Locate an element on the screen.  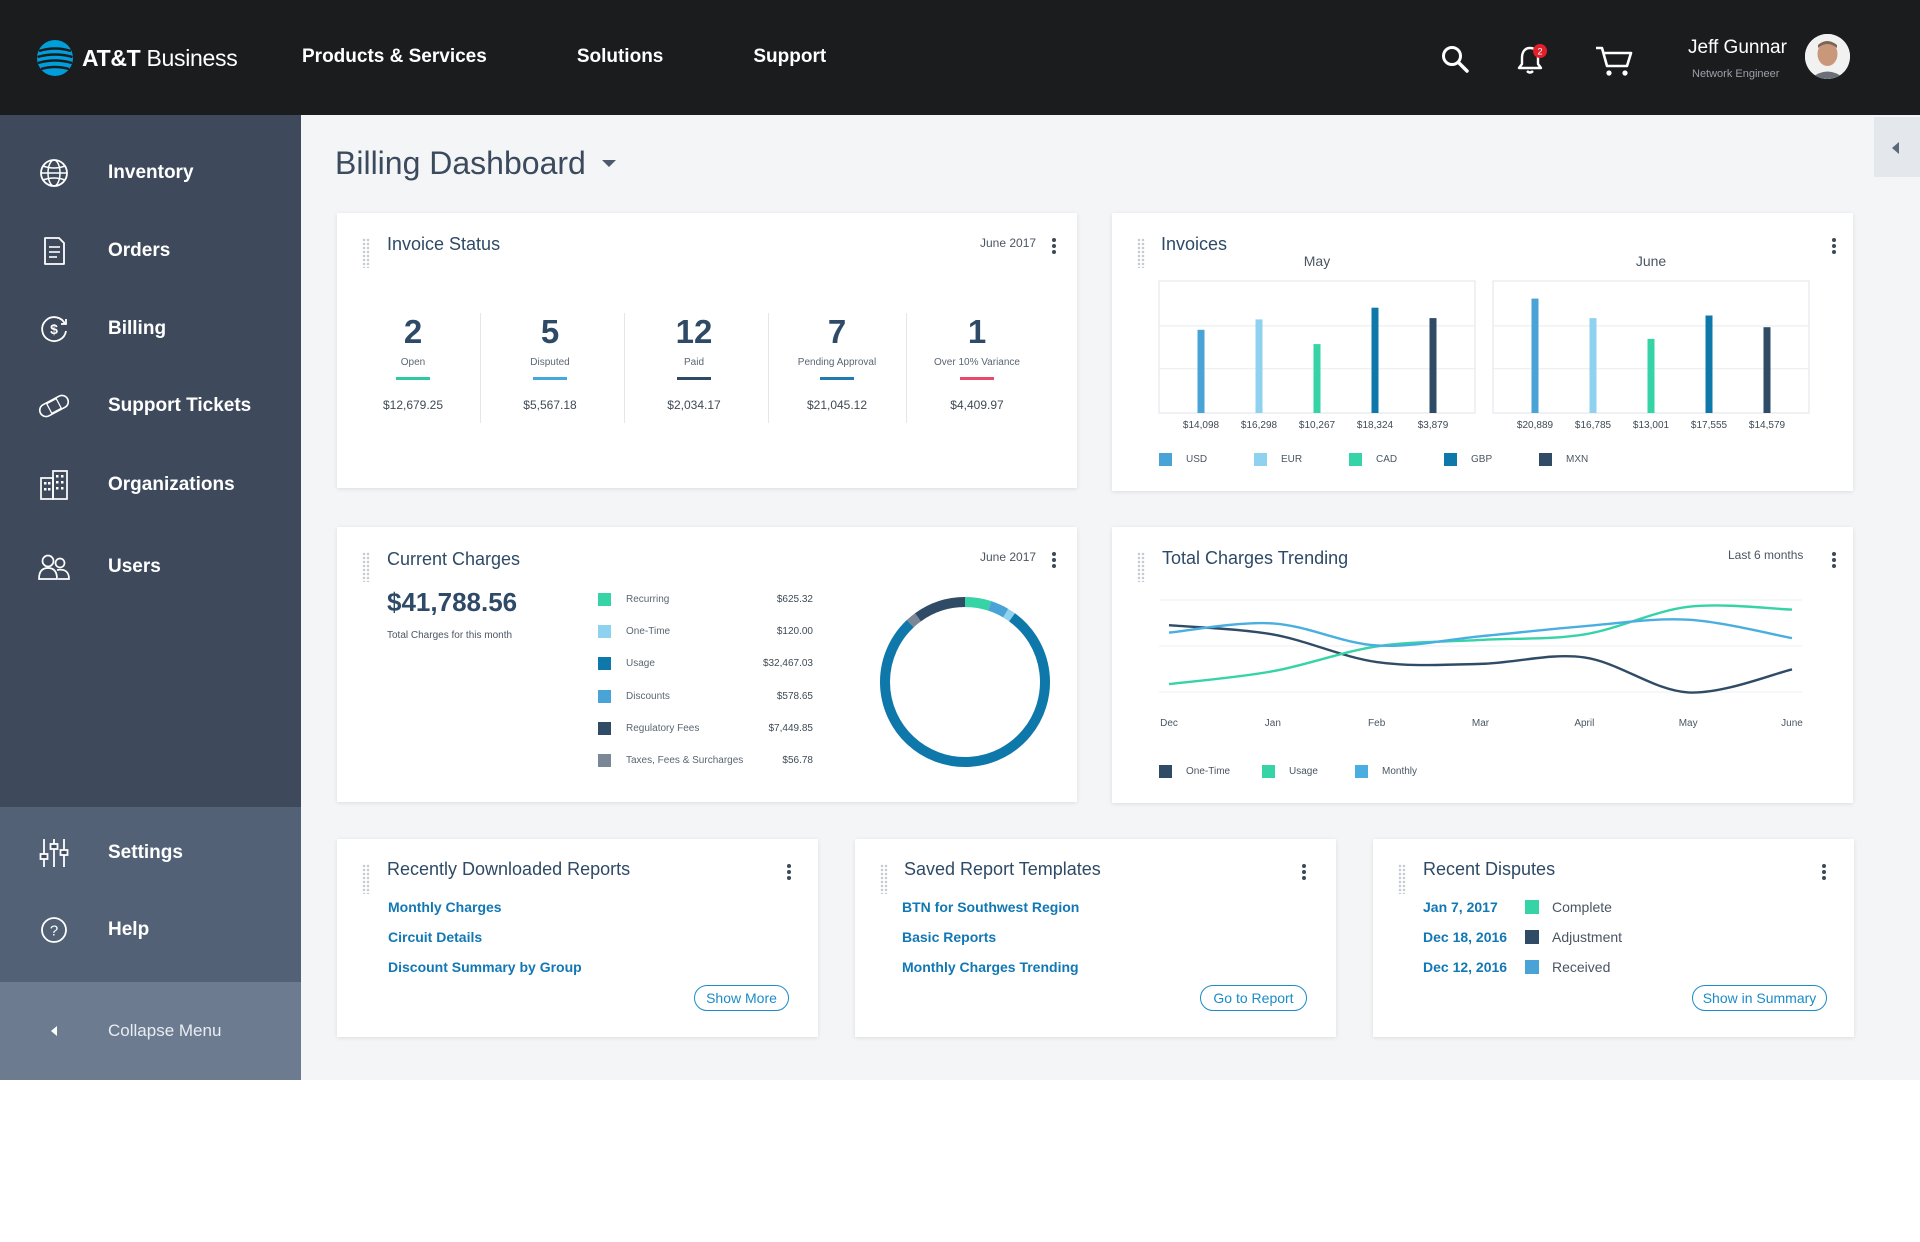
charge-value: $32,467.03 is located at coordinates (787, 663).